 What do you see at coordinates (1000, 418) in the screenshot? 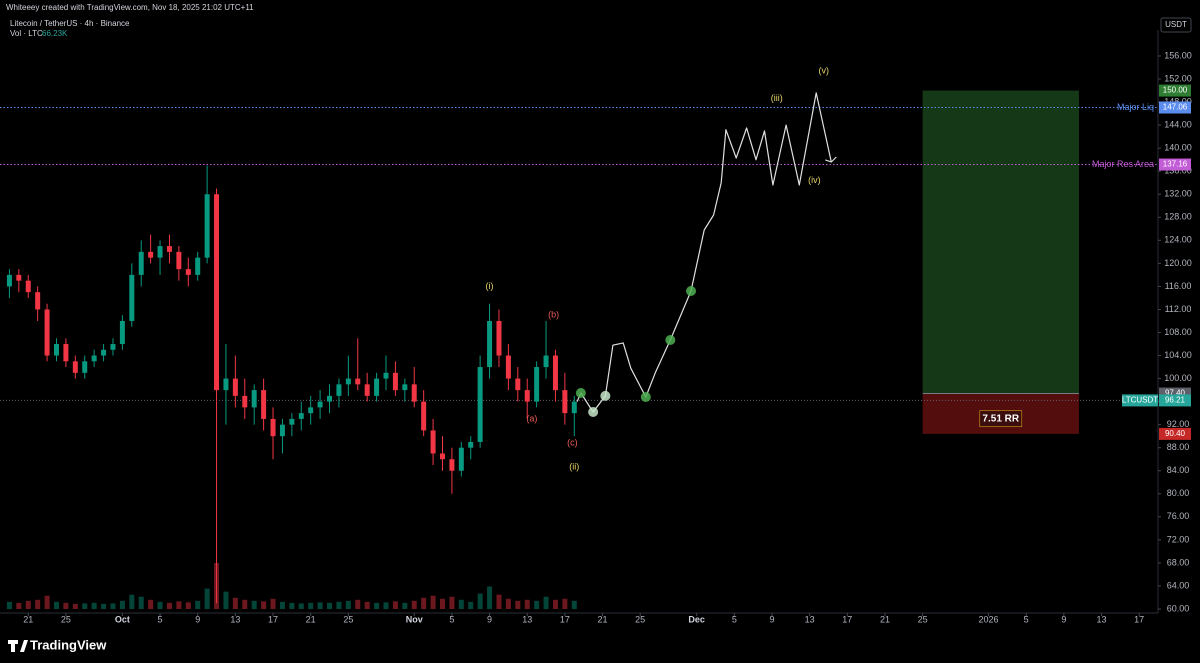
I see `rr-label: 7.51 RR` at bounding box center [1000, 418].